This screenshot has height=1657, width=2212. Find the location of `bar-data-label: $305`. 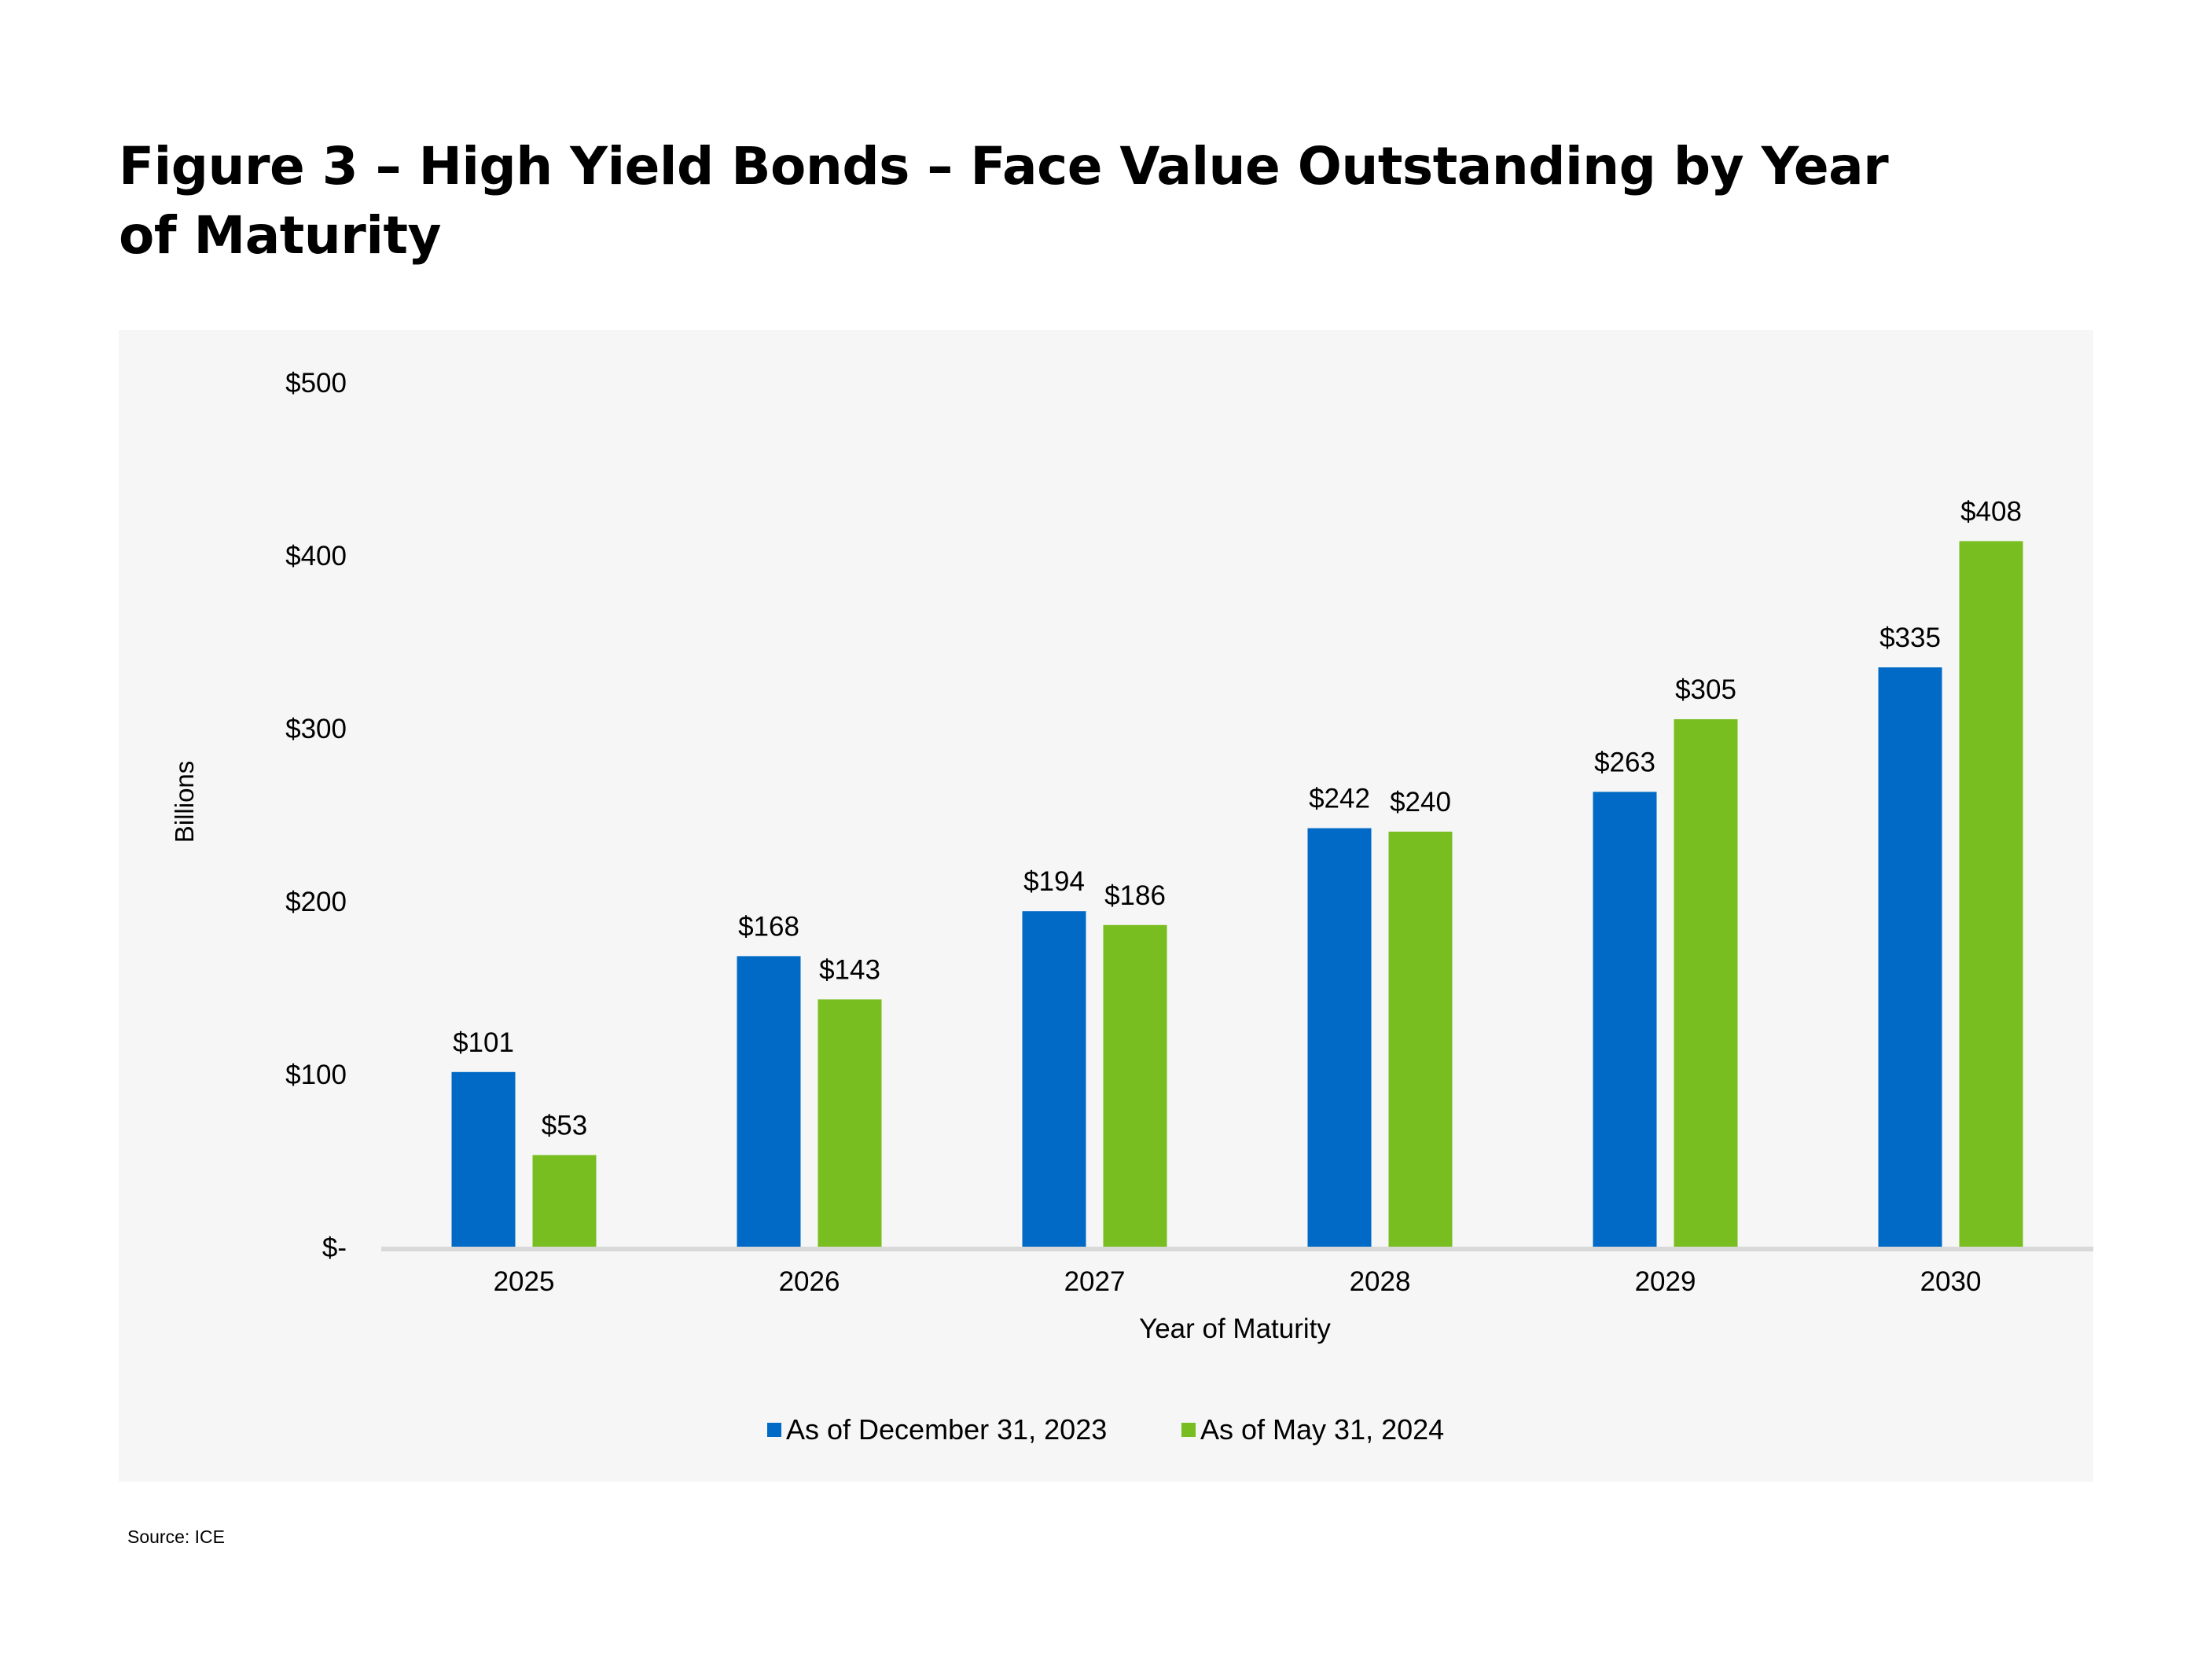

bar-data-label: $305 is located at coordinates (1705, 689).